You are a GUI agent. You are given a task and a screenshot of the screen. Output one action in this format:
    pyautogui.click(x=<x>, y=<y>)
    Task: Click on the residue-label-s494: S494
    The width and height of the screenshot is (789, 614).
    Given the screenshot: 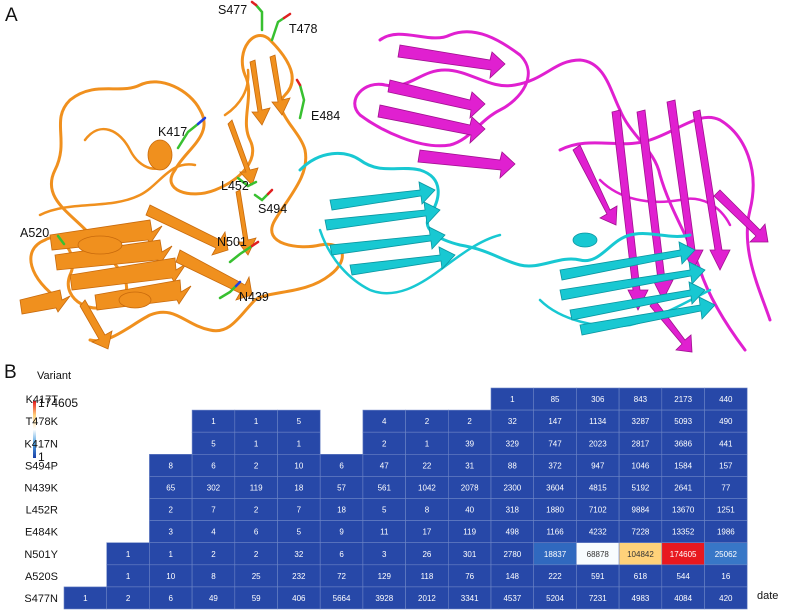 What is the action you would take?
    pyautogui.click(x=272, y=209)
    